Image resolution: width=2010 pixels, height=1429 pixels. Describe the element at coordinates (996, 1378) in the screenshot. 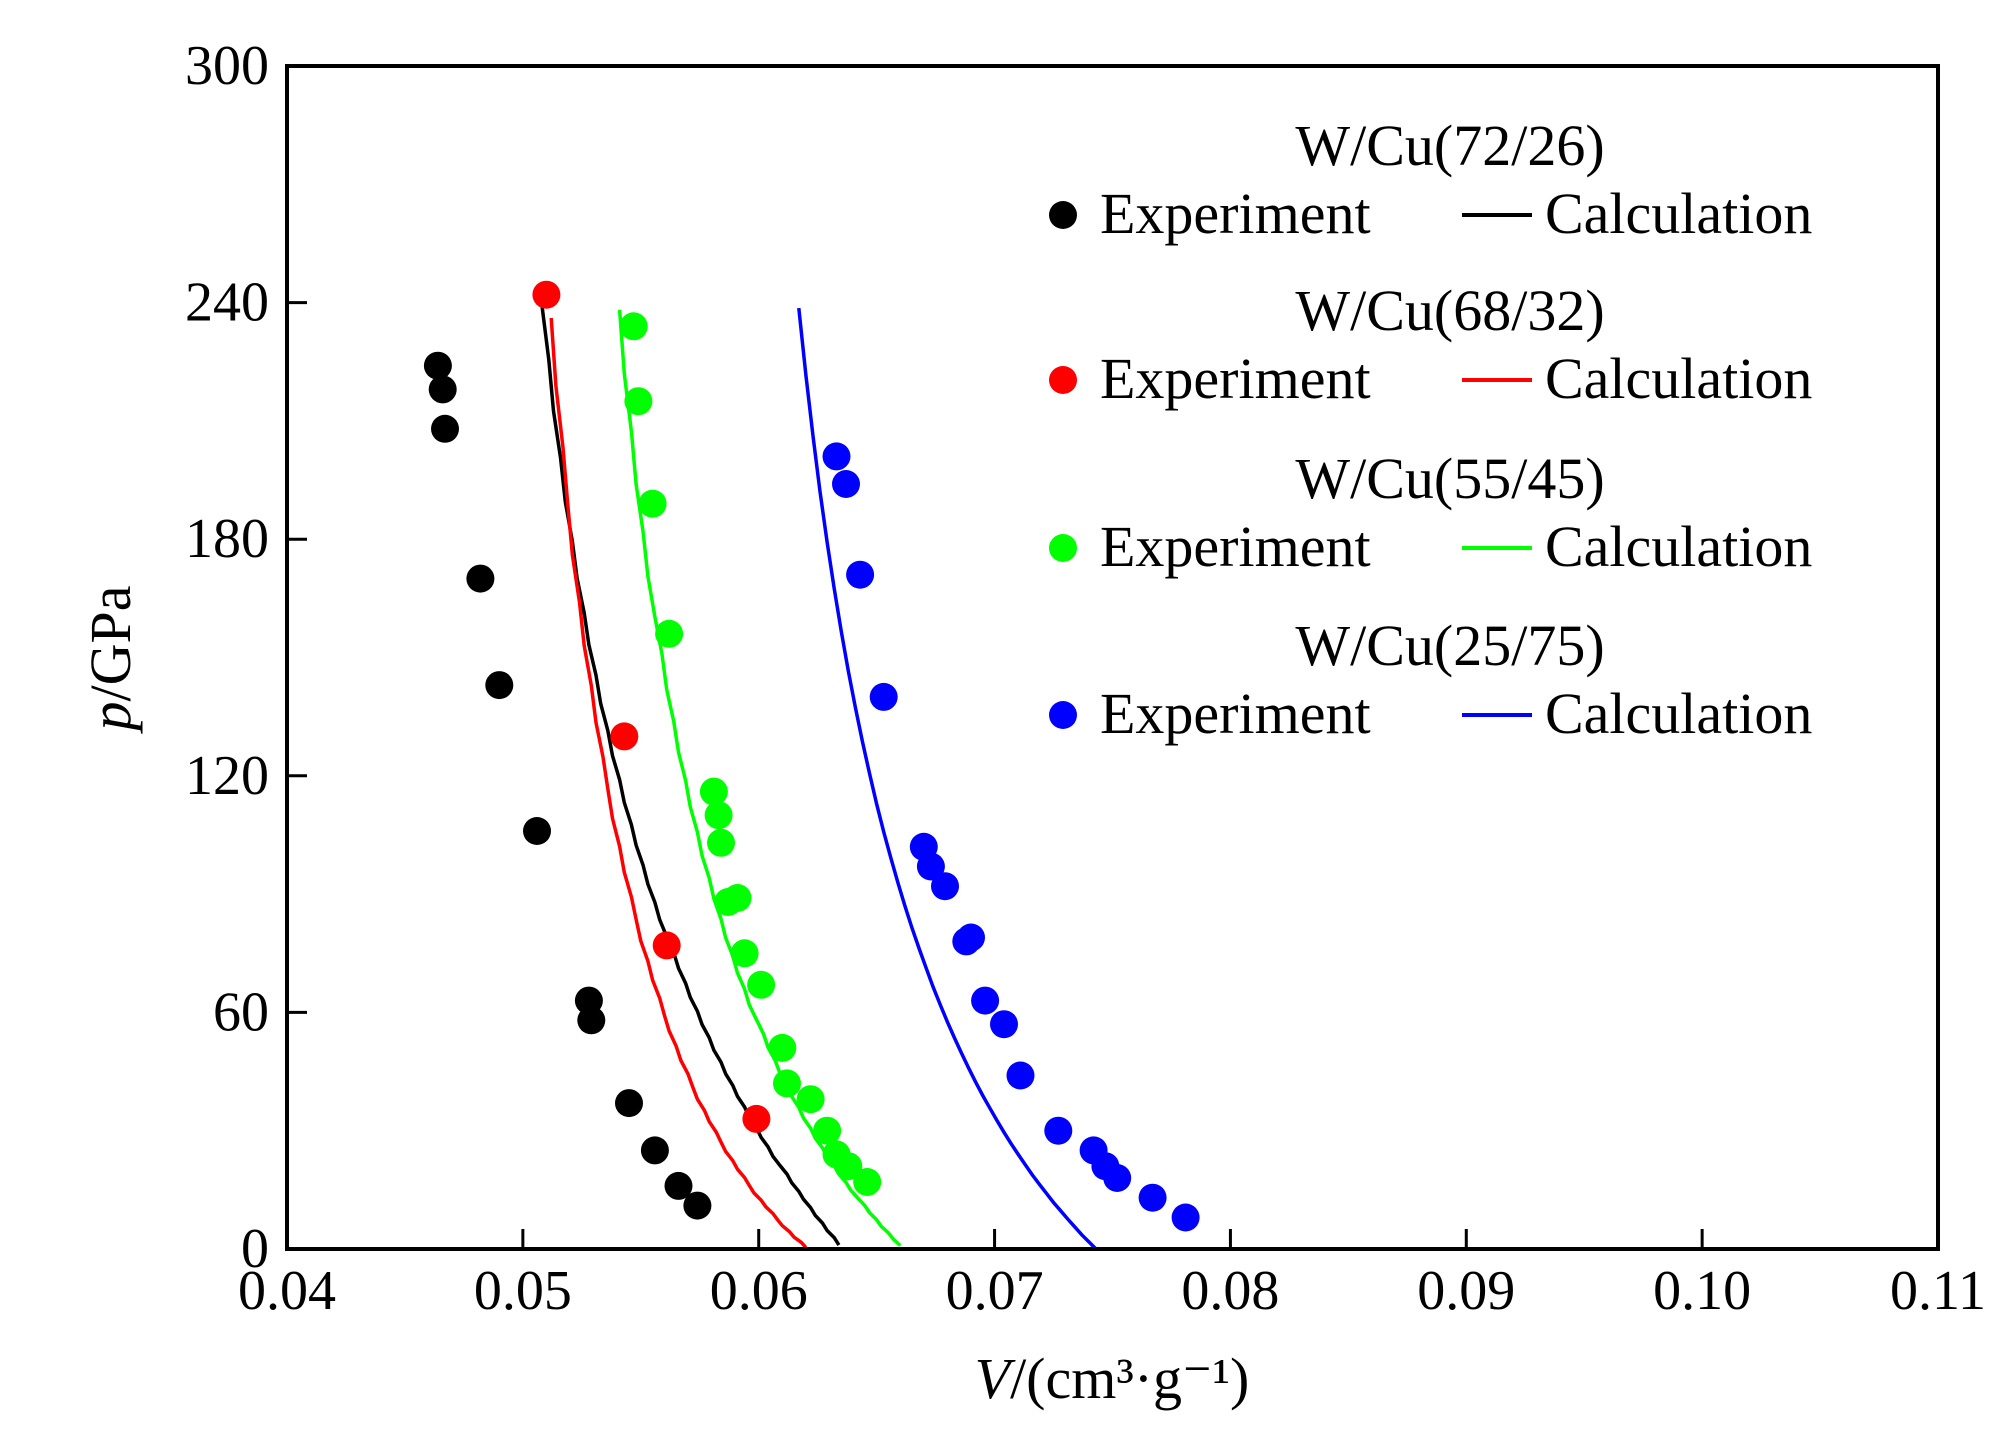

I see `x-axis-var: V` at that location.